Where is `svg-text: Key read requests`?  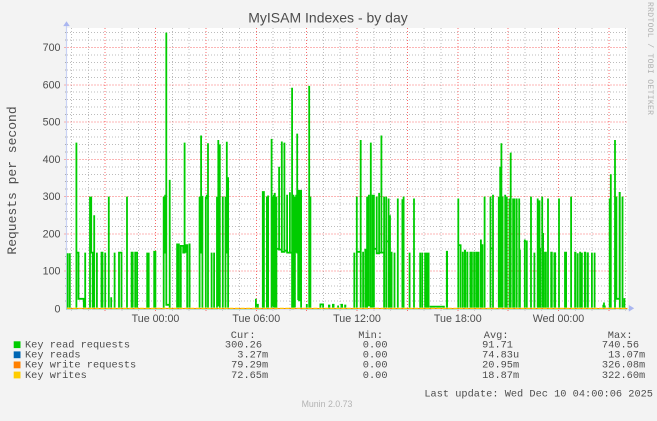 svg-text: Key read requests is located at coordinates (77, 346).